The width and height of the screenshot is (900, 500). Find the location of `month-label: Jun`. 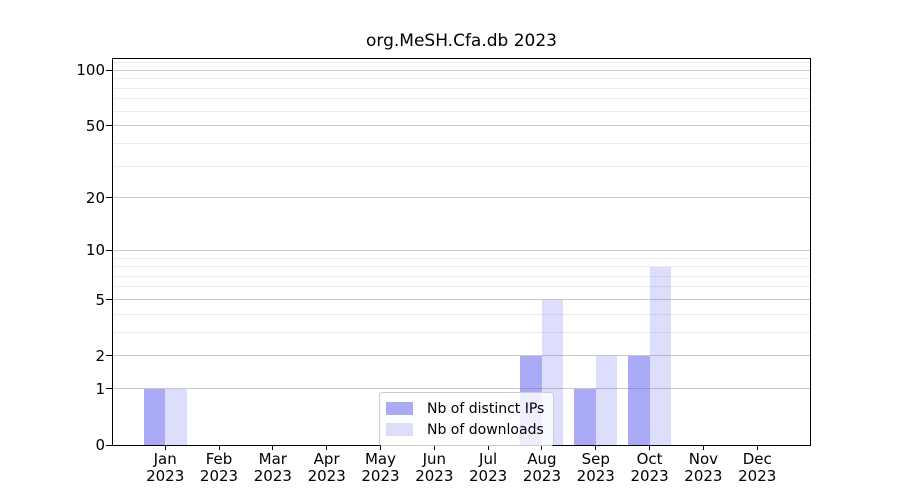

month-label: Jun is located at coordinates (434, 459).